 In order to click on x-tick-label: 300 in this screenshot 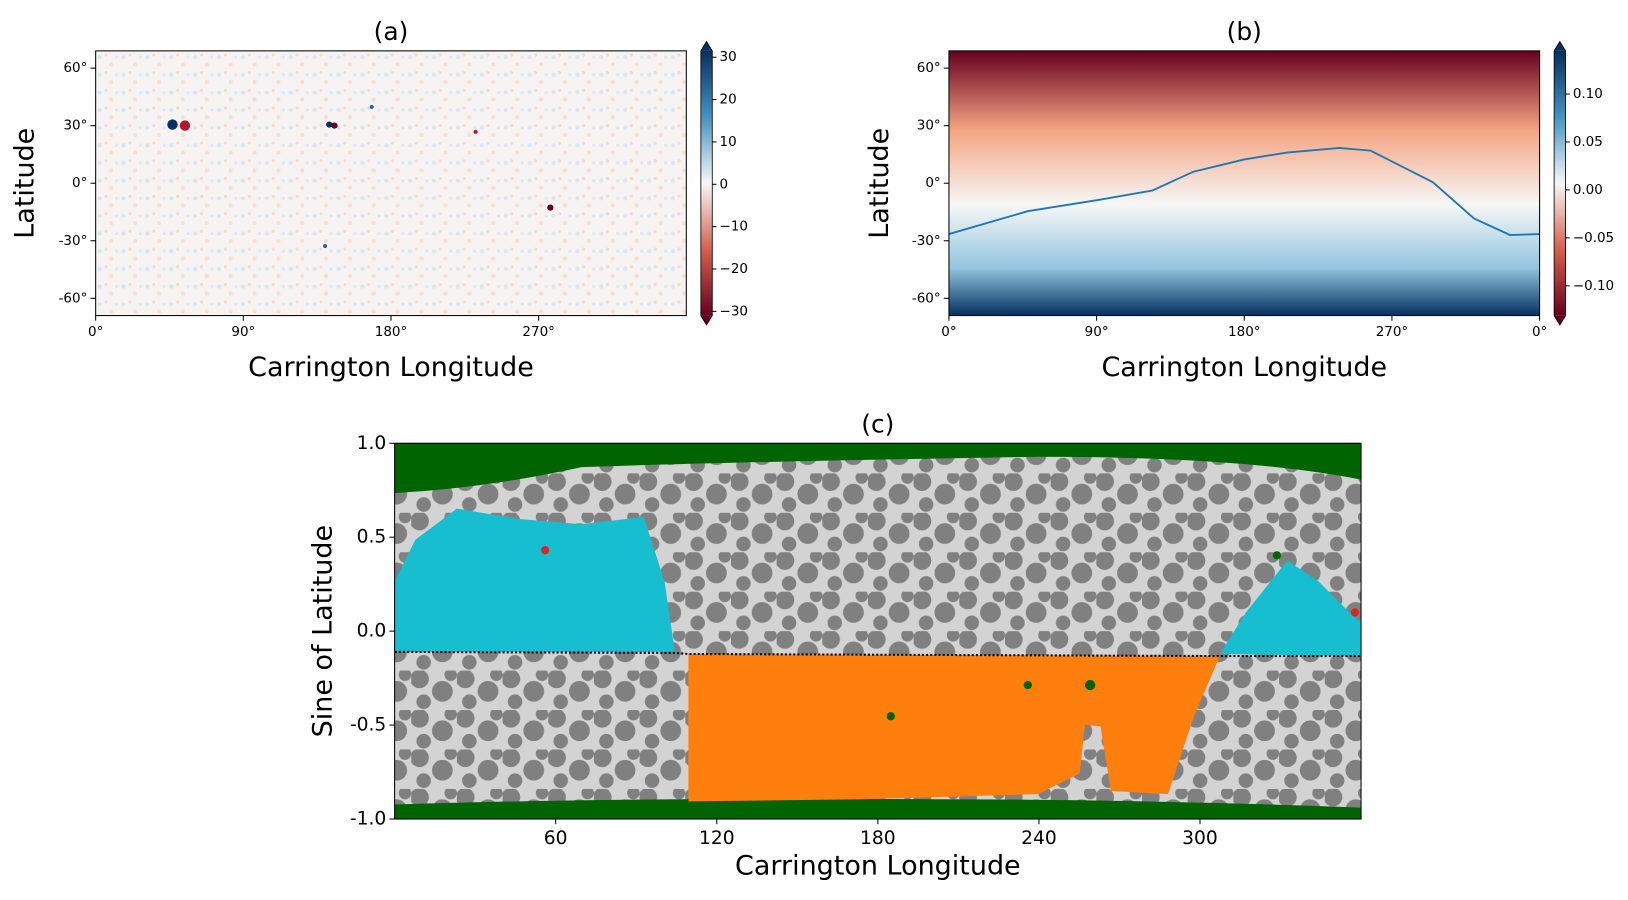, I will do `click(1200, 838)`.